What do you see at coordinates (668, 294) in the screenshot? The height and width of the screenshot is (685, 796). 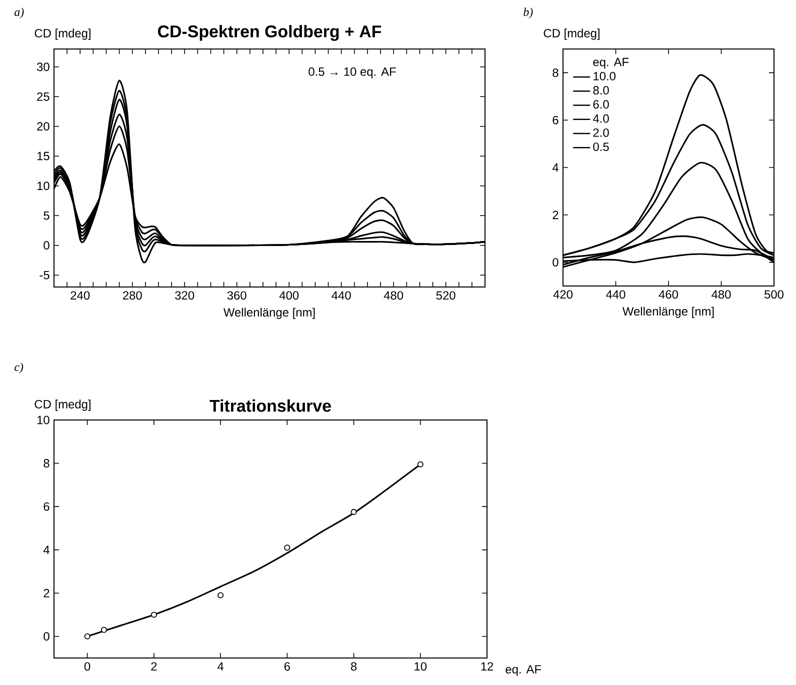 I see `x-tick-label: 460` at bounding box center [668, 294].